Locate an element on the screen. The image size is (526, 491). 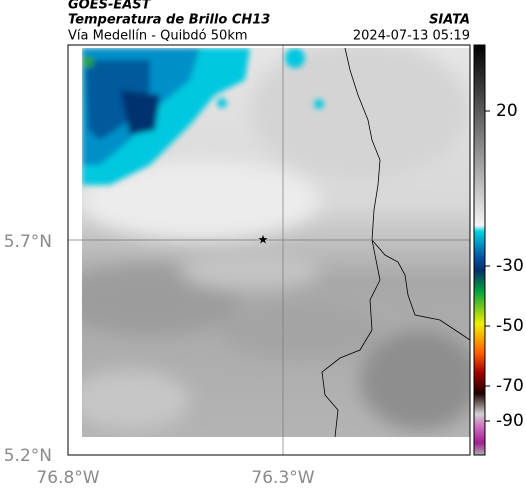
lon-label: 76.3°W is located at coordinates (282, 478).